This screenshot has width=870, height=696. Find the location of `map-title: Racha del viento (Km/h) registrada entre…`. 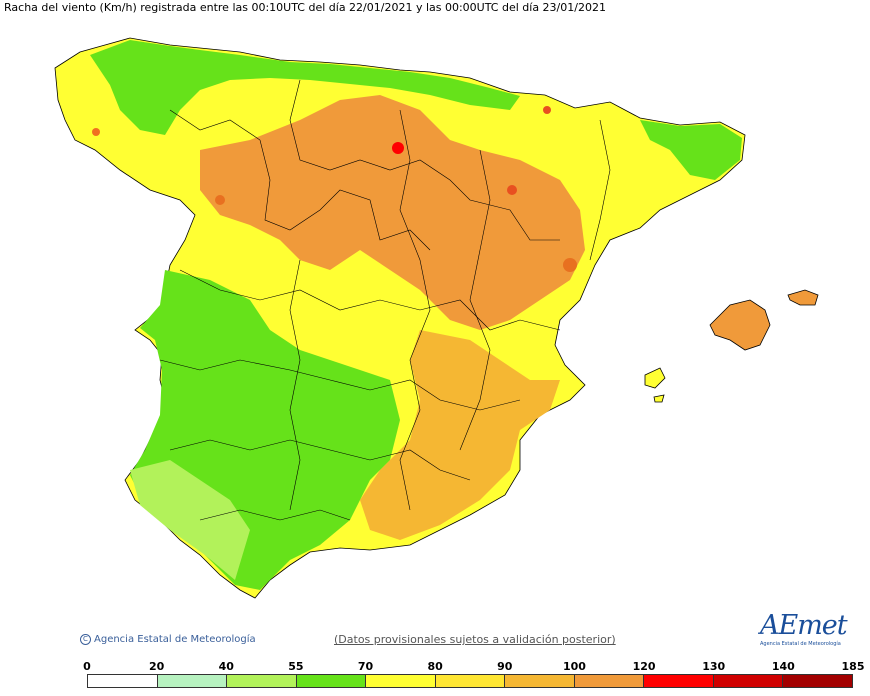

map-title: Racha del viento (Km/h) registrada entre… is located at coordinates (305, 7).